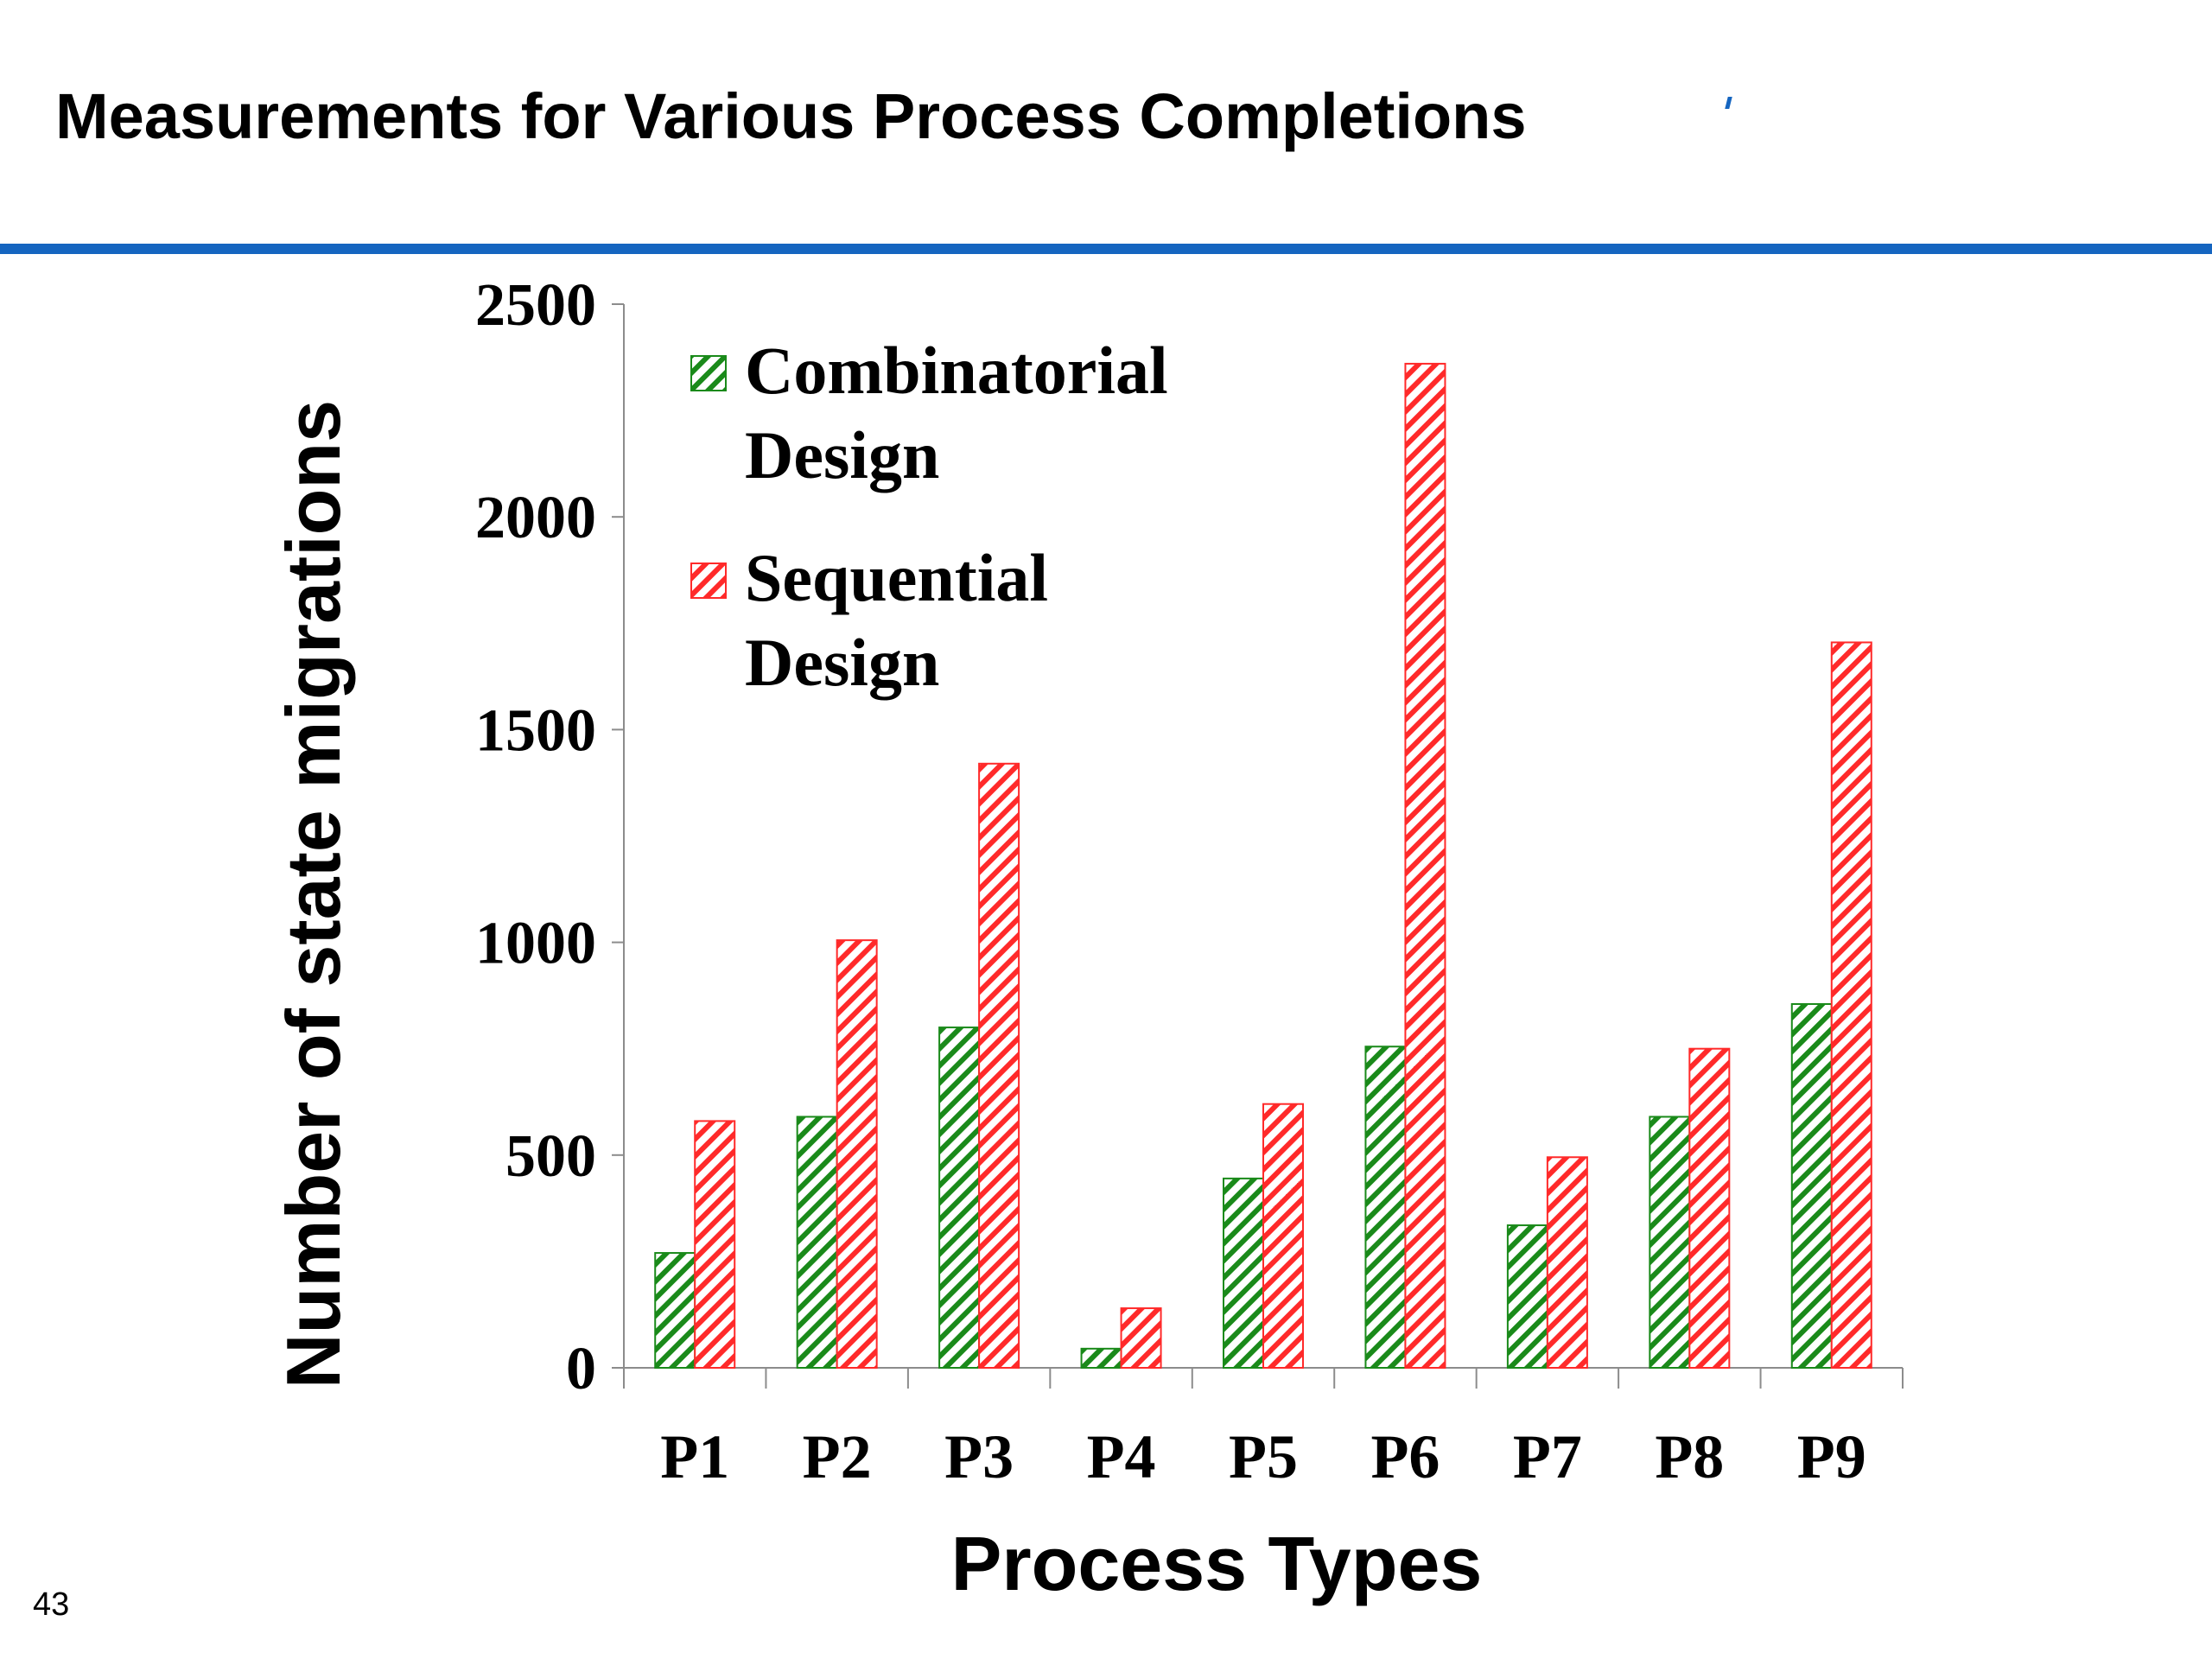 Image resolution: width=2212 pixels, height=1659 pixels. Describe the element at coordinates (1851, 1005) in the screenshot. I see `bar-sequential-p9` at that location.